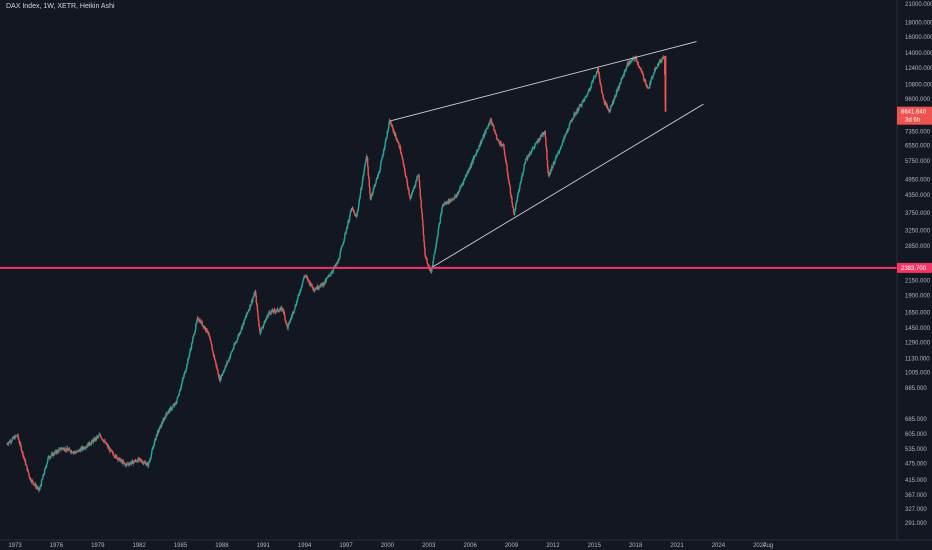 Image resolution: width=932 pixels, height=550 pixels. Describe the element at coordinates (760, 546) in the screenshot. I see `time-tick-label: 2027` at that location.